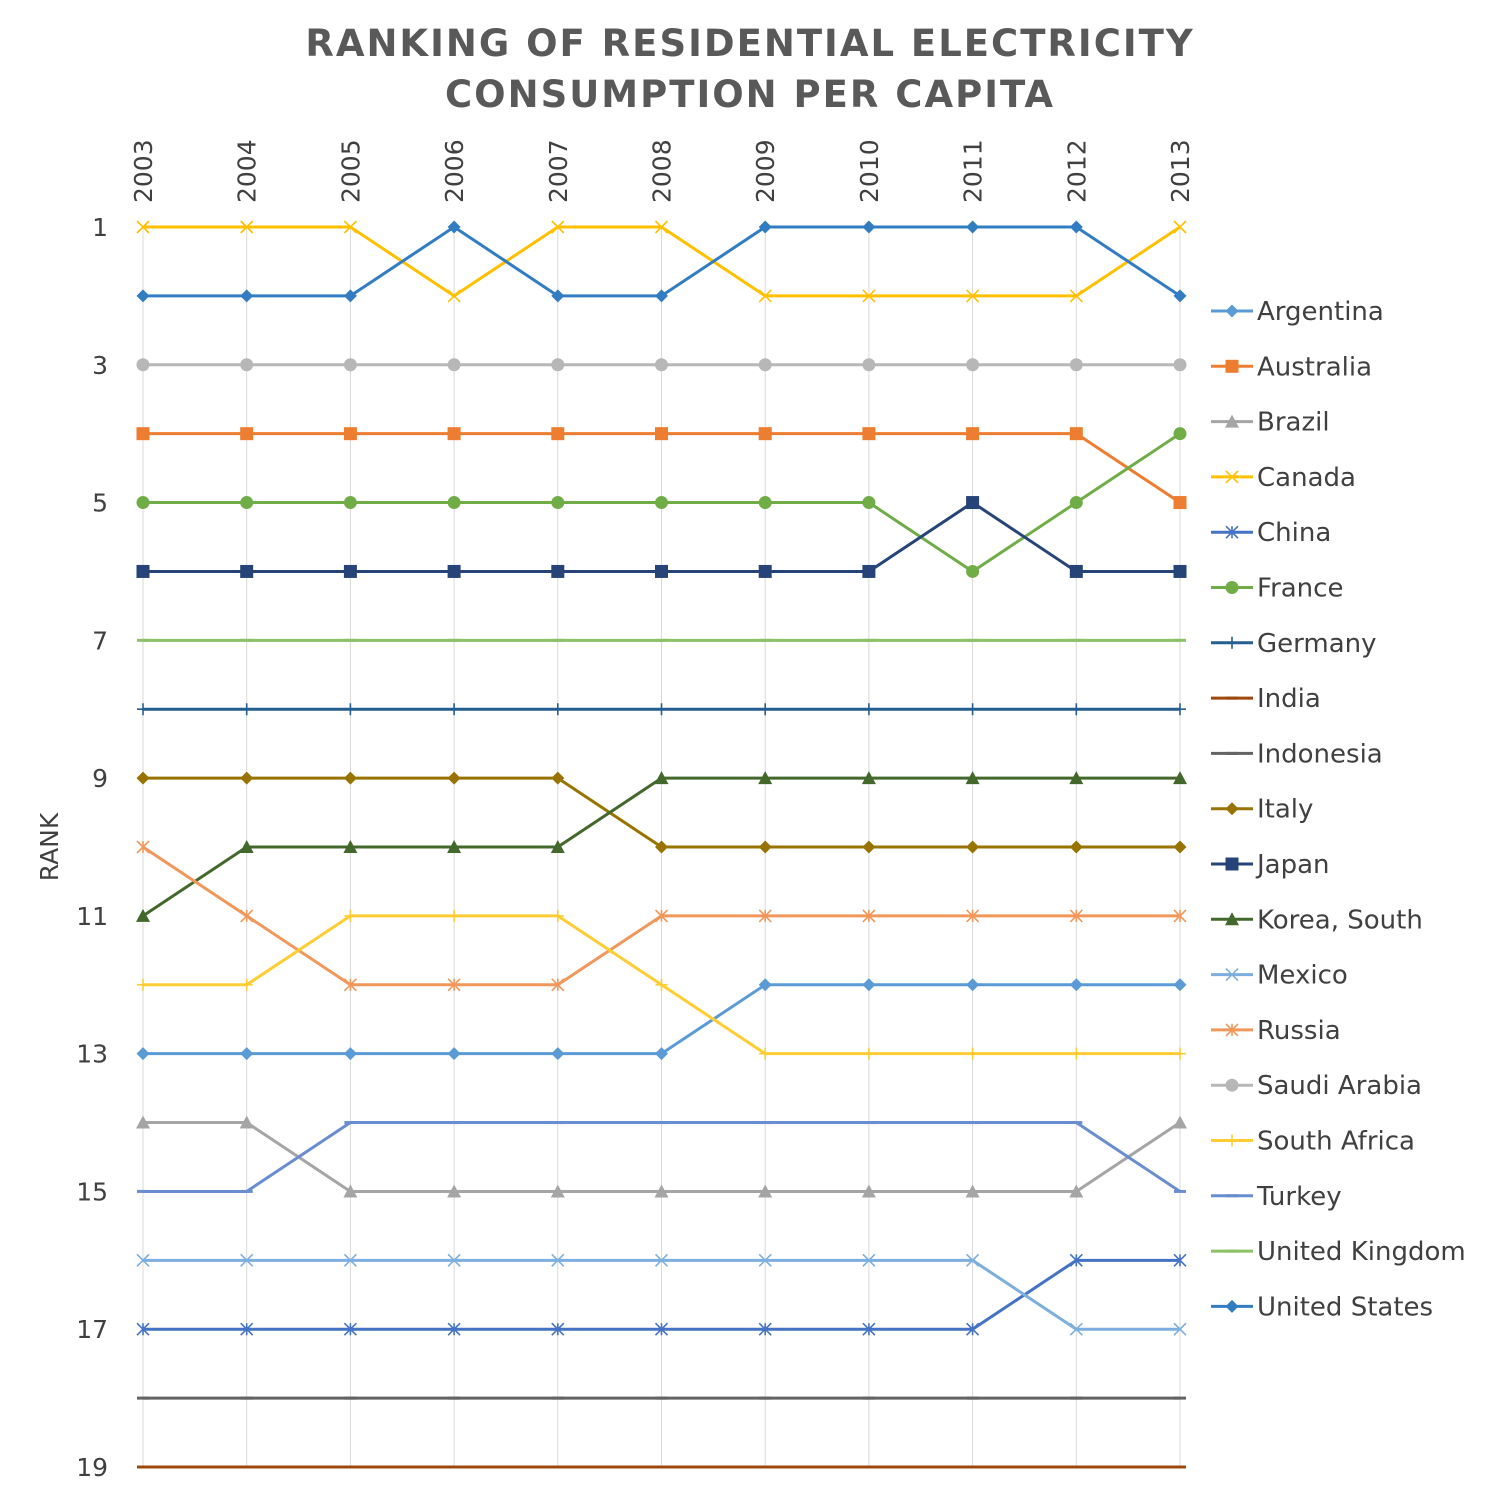 Image resolution: width=1500 pixels, height=1500 pixels. Describe the element at coordinates (972, 778) in the screenshot. I see `data-point-korea-south-2011` at that location.